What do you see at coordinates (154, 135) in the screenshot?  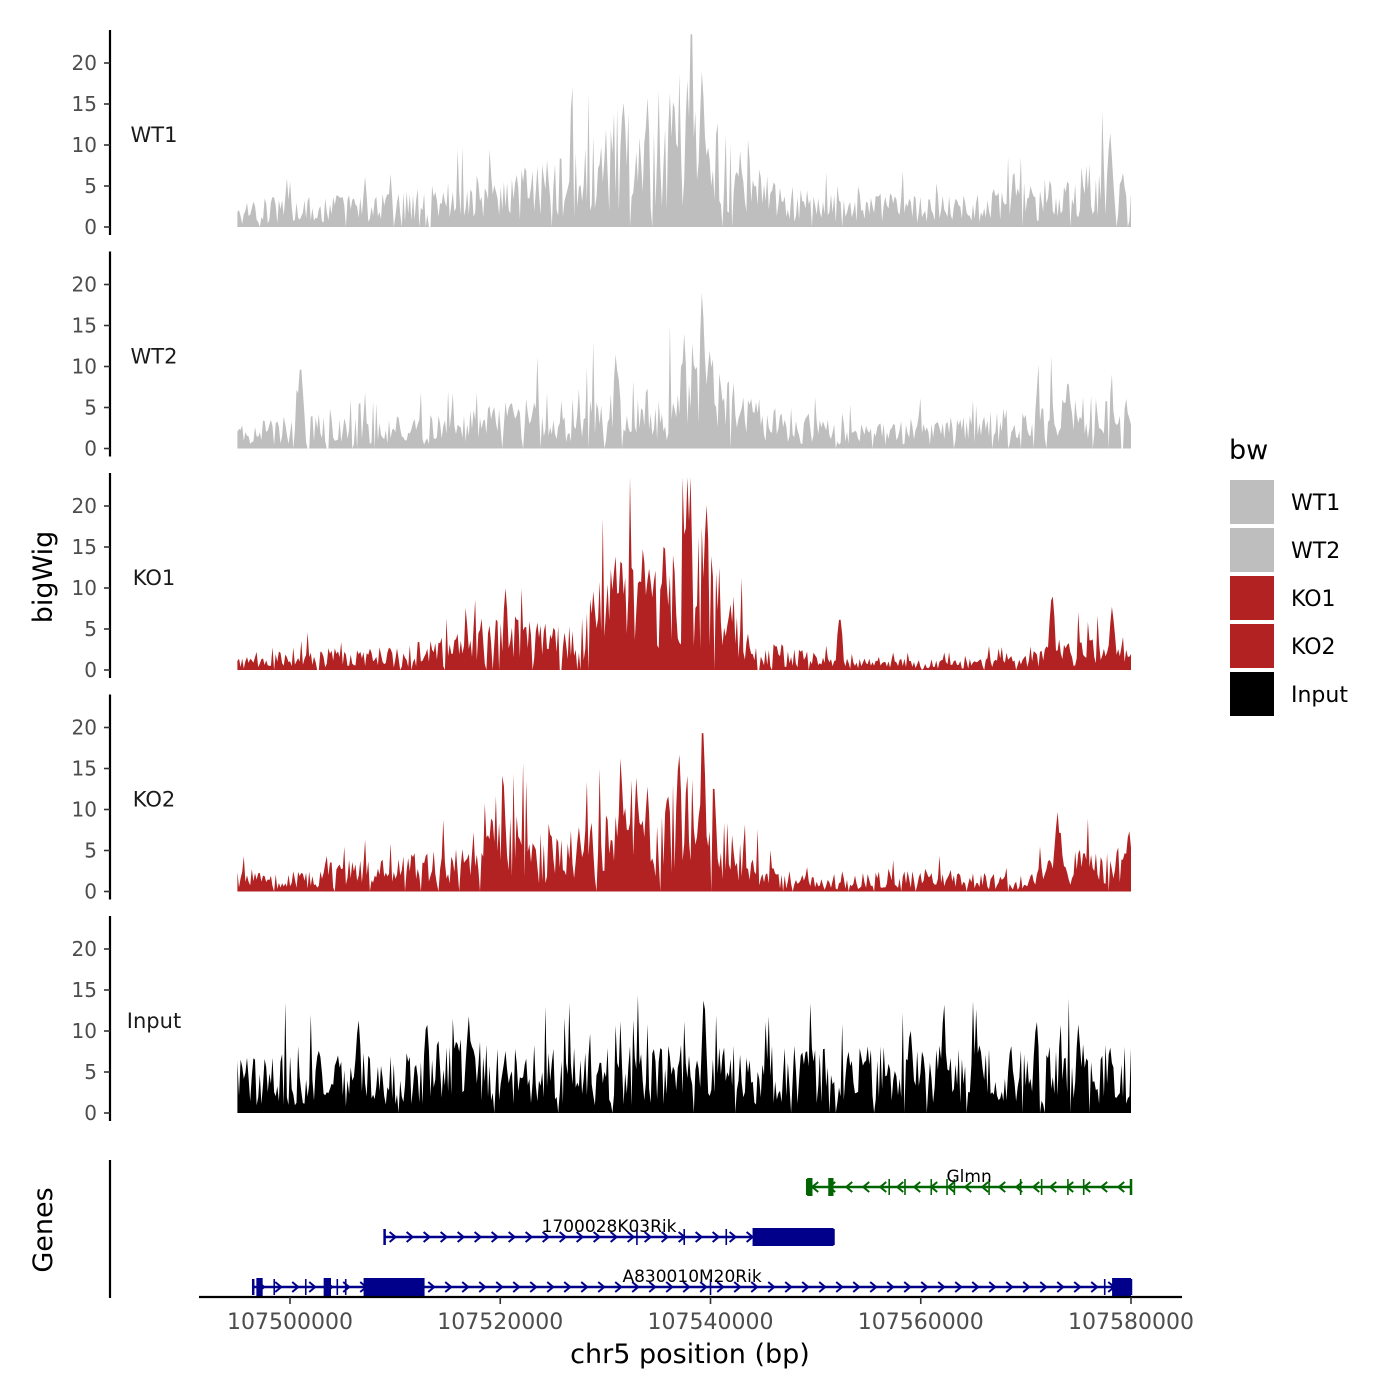 I see `track-label: WT1` at bounding box center [154, 135].